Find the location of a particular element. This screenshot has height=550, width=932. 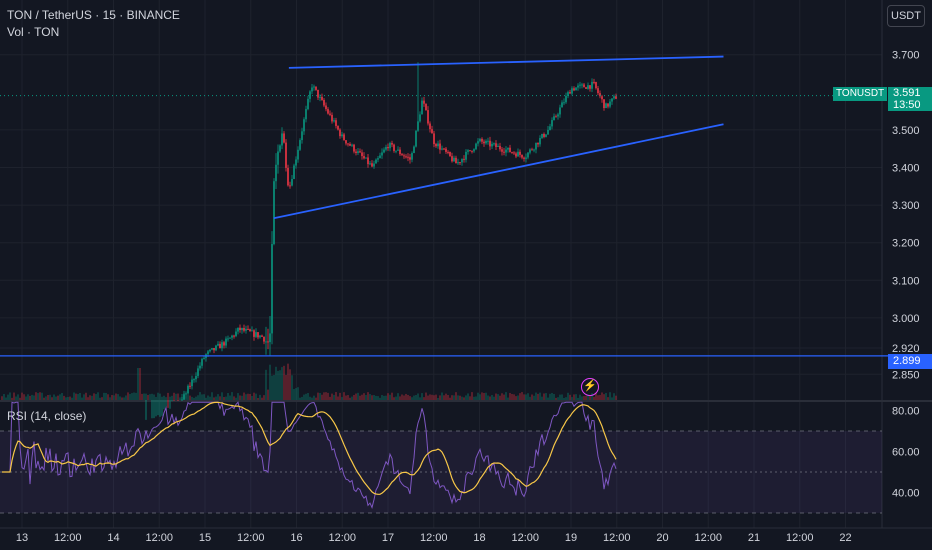

volume-legend: Vol · TON is located at coordinates (33, 32).